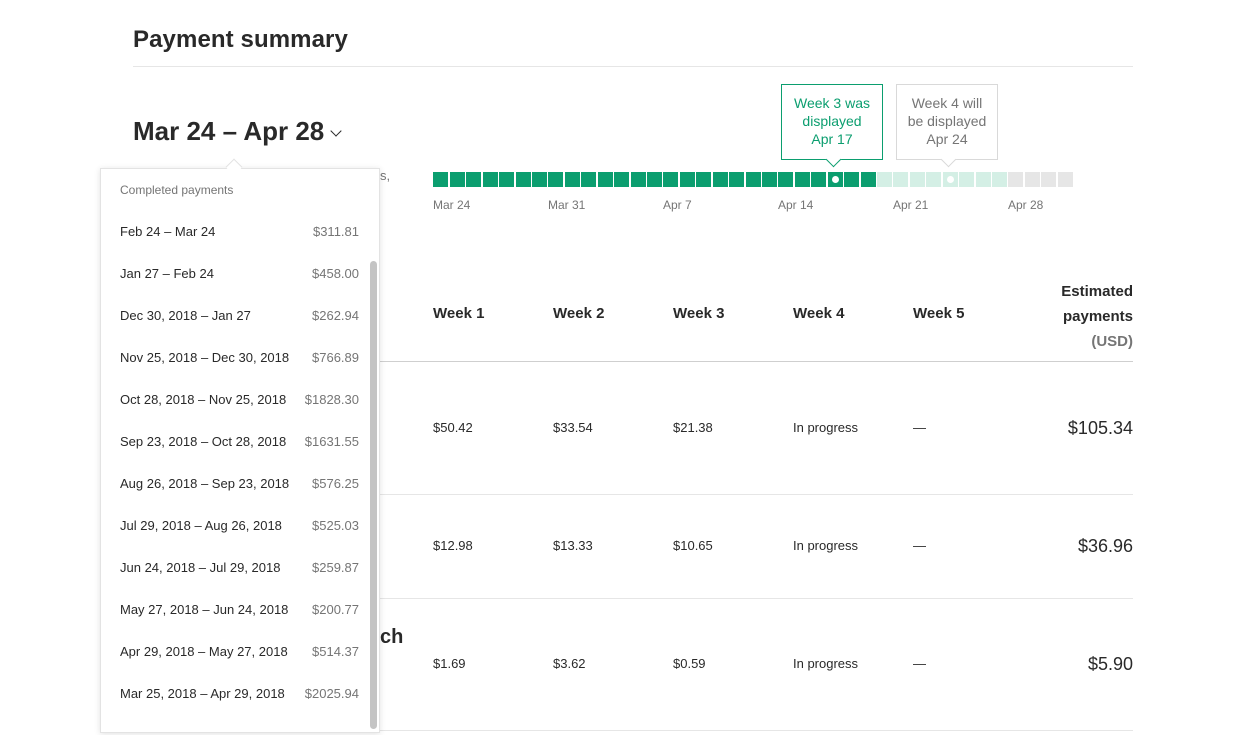 The width and height of the screenshot is (1235, 735). What do you see at coordinates (1100, 428) in the screenshot?
I see `row1-total: $105.34` at bounding box center [1100, 428].